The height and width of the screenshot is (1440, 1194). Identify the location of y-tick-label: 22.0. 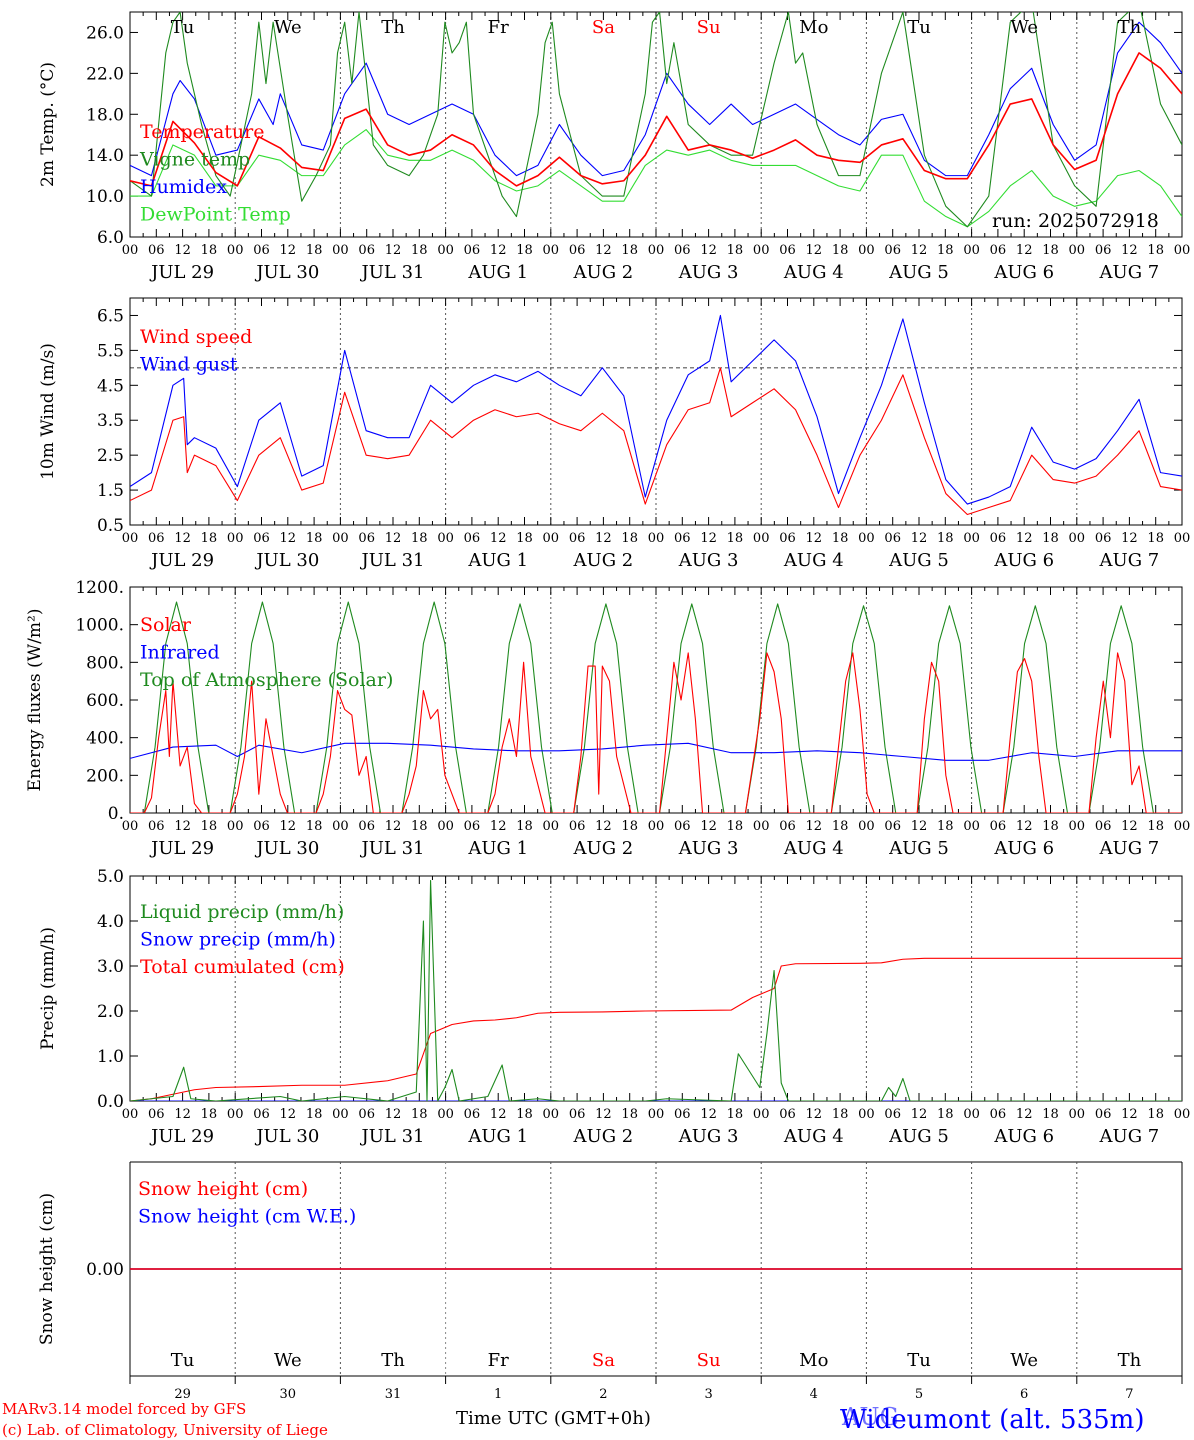
(105, 74).